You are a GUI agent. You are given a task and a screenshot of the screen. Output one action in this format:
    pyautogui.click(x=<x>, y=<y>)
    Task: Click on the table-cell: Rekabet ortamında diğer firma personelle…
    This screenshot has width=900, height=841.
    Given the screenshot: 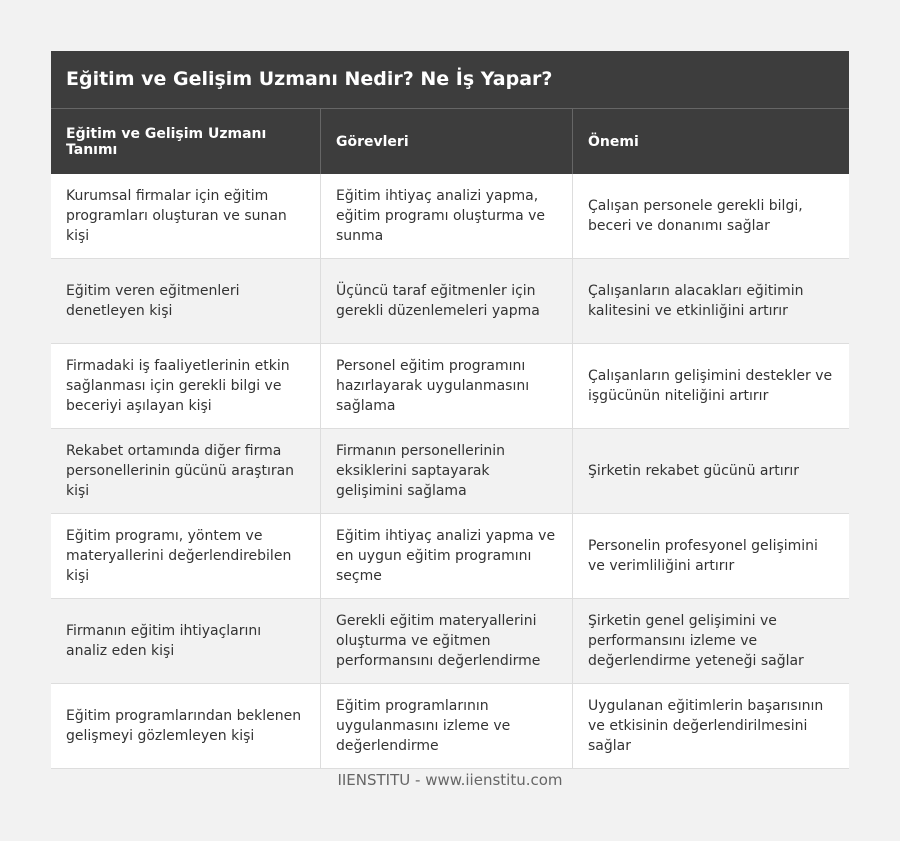 What is the action you would take?
    pyautogui.click(x=186, y=471)
    